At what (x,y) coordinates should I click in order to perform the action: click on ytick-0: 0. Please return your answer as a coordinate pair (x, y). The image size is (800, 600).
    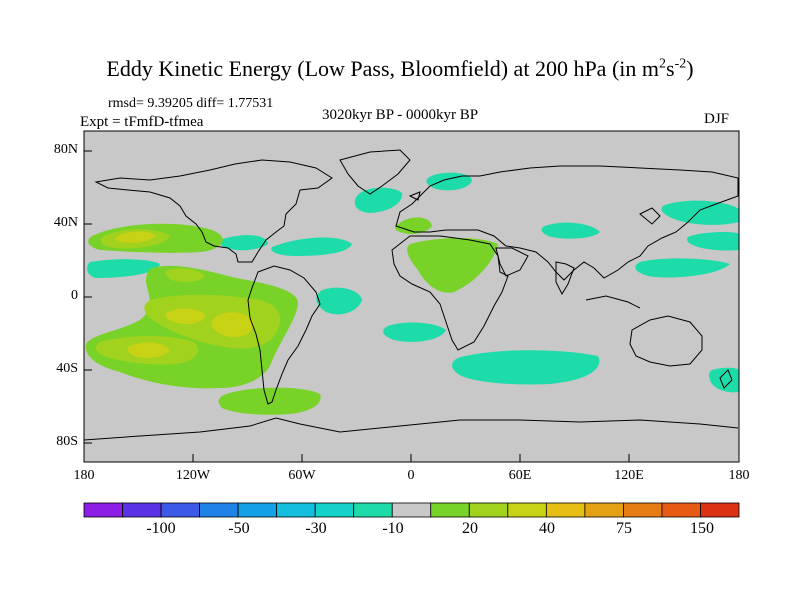
    Looking at the image, I should click on (74, 295).